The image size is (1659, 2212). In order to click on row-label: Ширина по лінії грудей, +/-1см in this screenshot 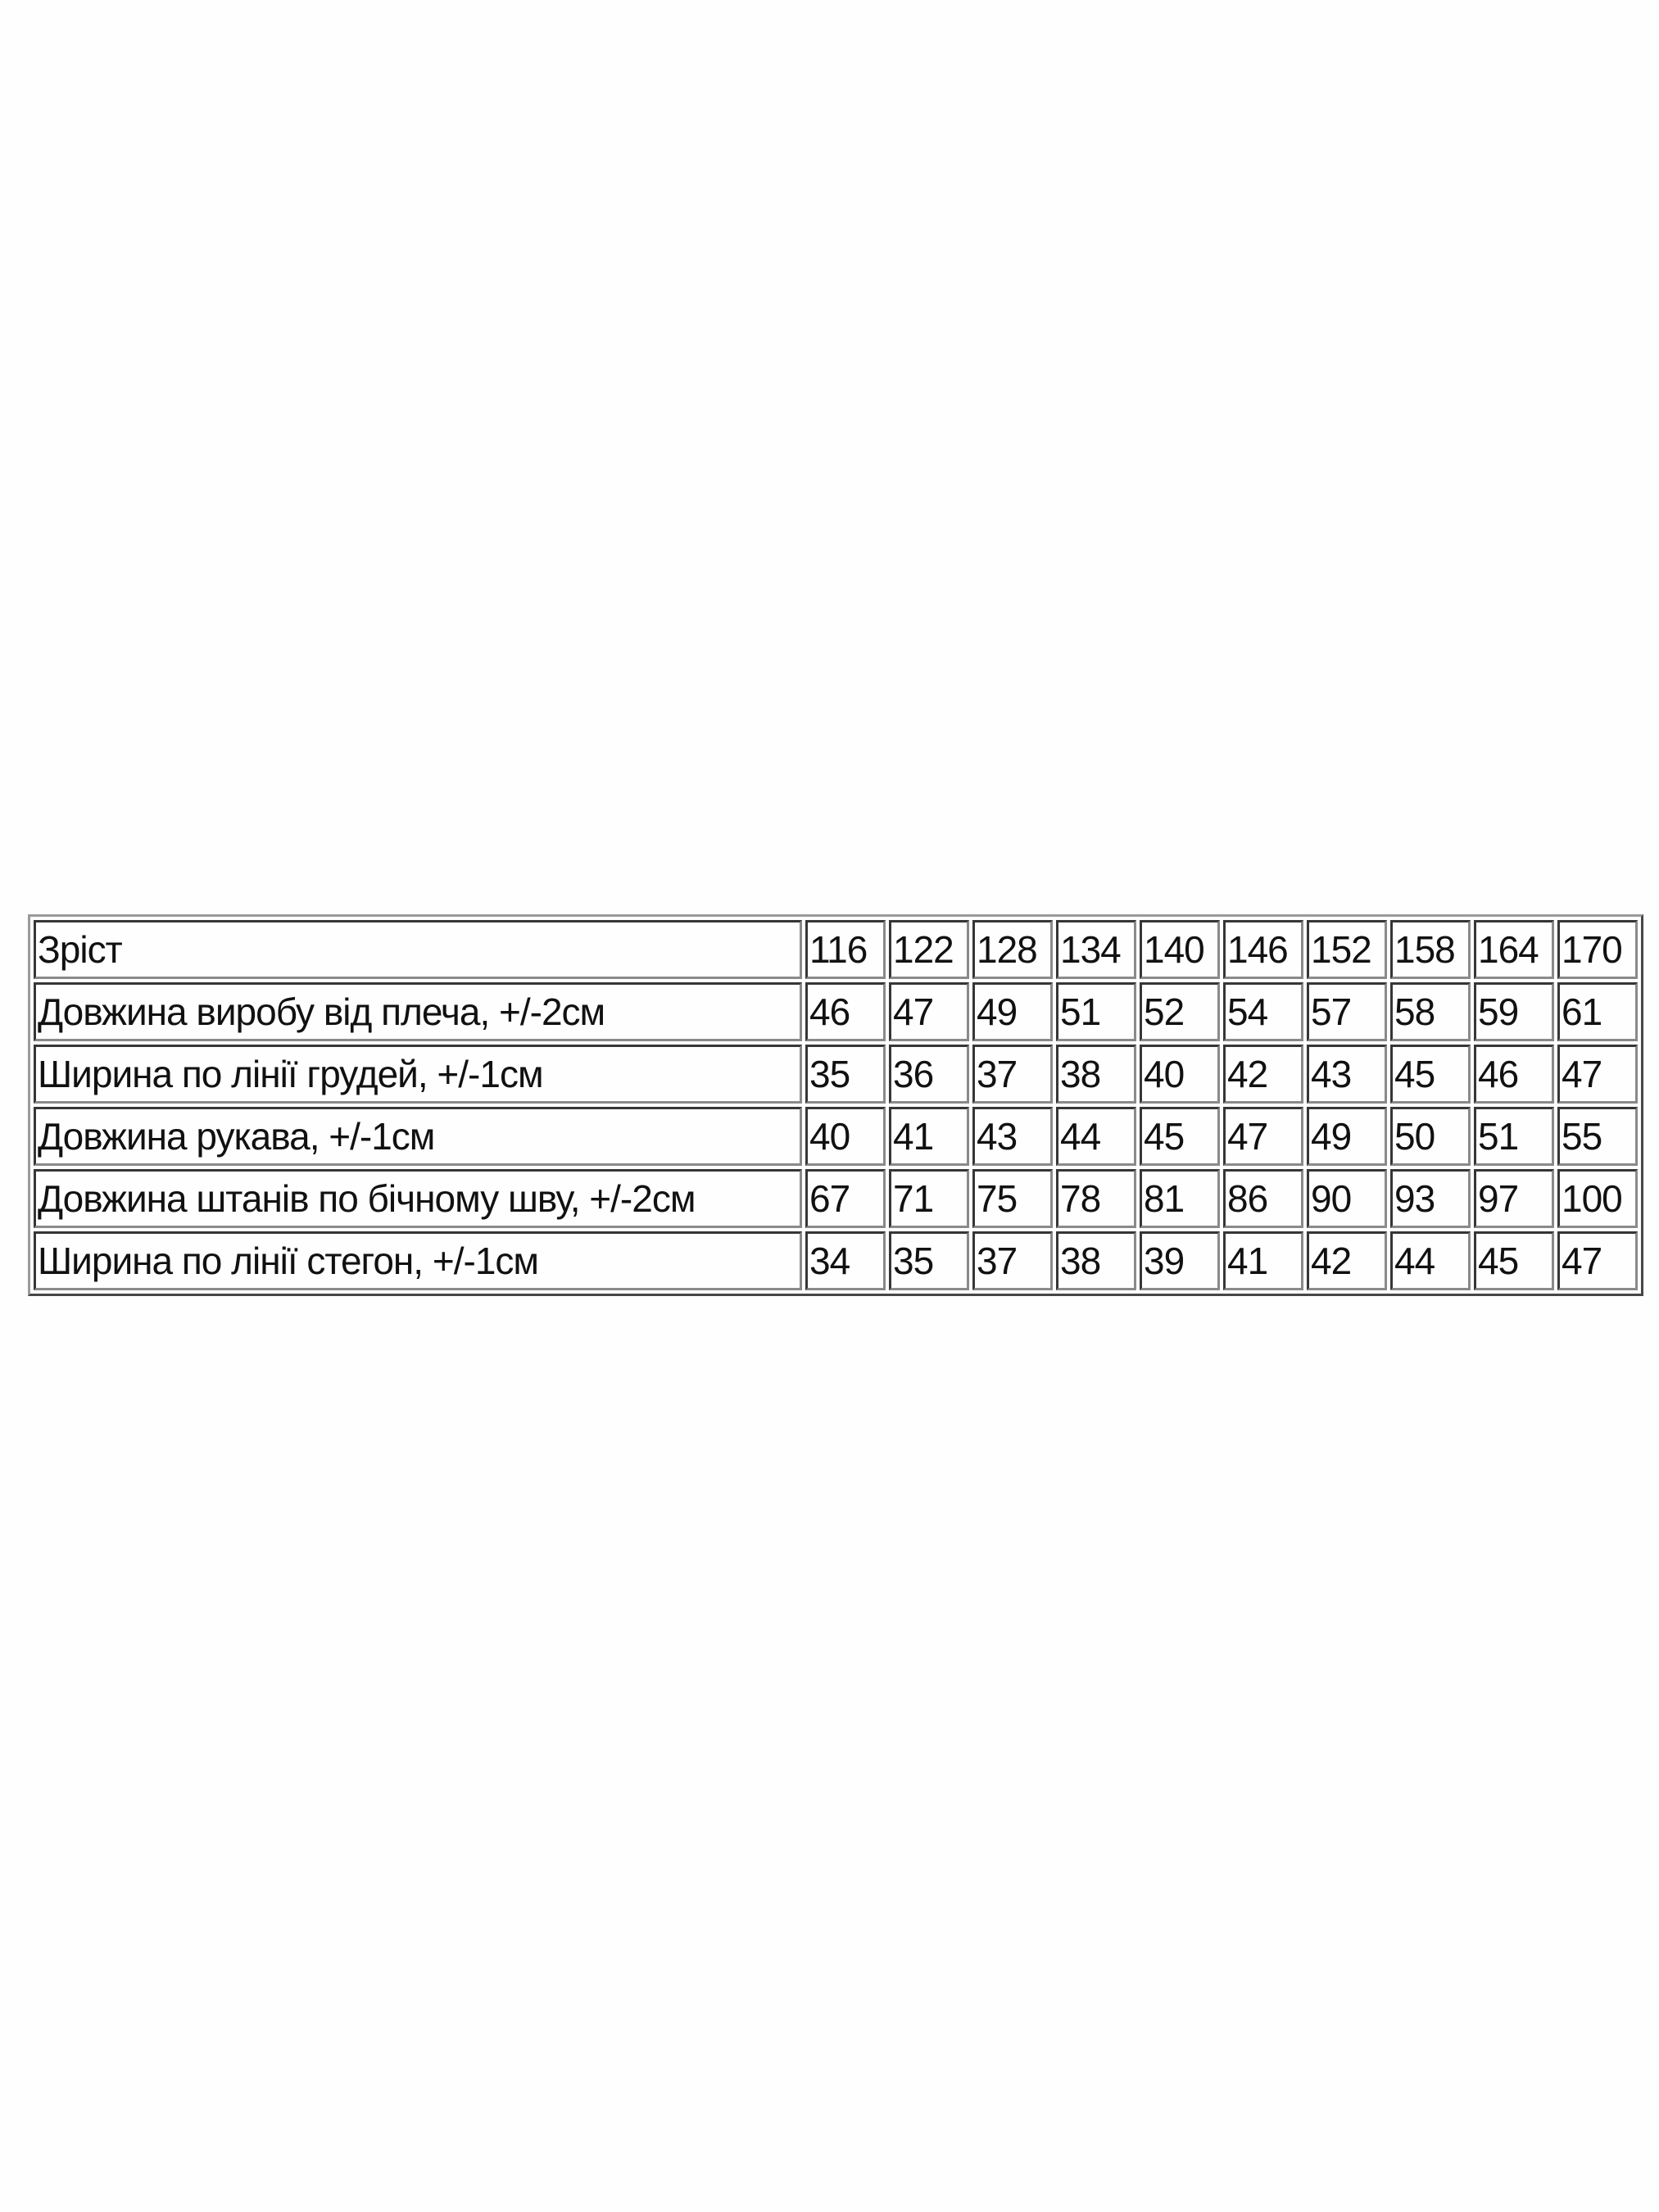, I will do `click(418, 1074)`.